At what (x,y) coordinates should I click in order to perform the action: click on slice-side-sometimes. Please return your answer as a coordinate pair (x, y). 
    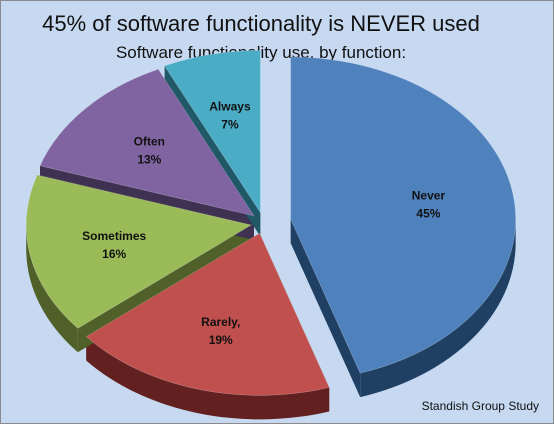
    Looking at the image, I should click on (52, 289).